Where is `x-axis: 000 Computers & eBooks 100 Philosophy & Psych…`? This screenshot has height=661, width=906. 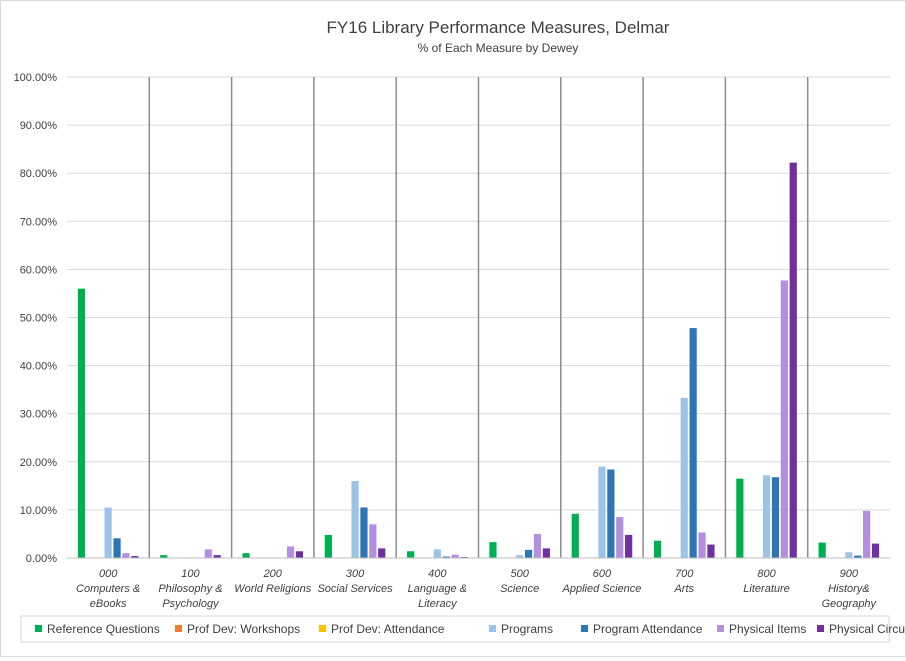 x-axis: 000 Computers & eBooks 100 Philosophy & Psych… is located at coordinates (478, 583).